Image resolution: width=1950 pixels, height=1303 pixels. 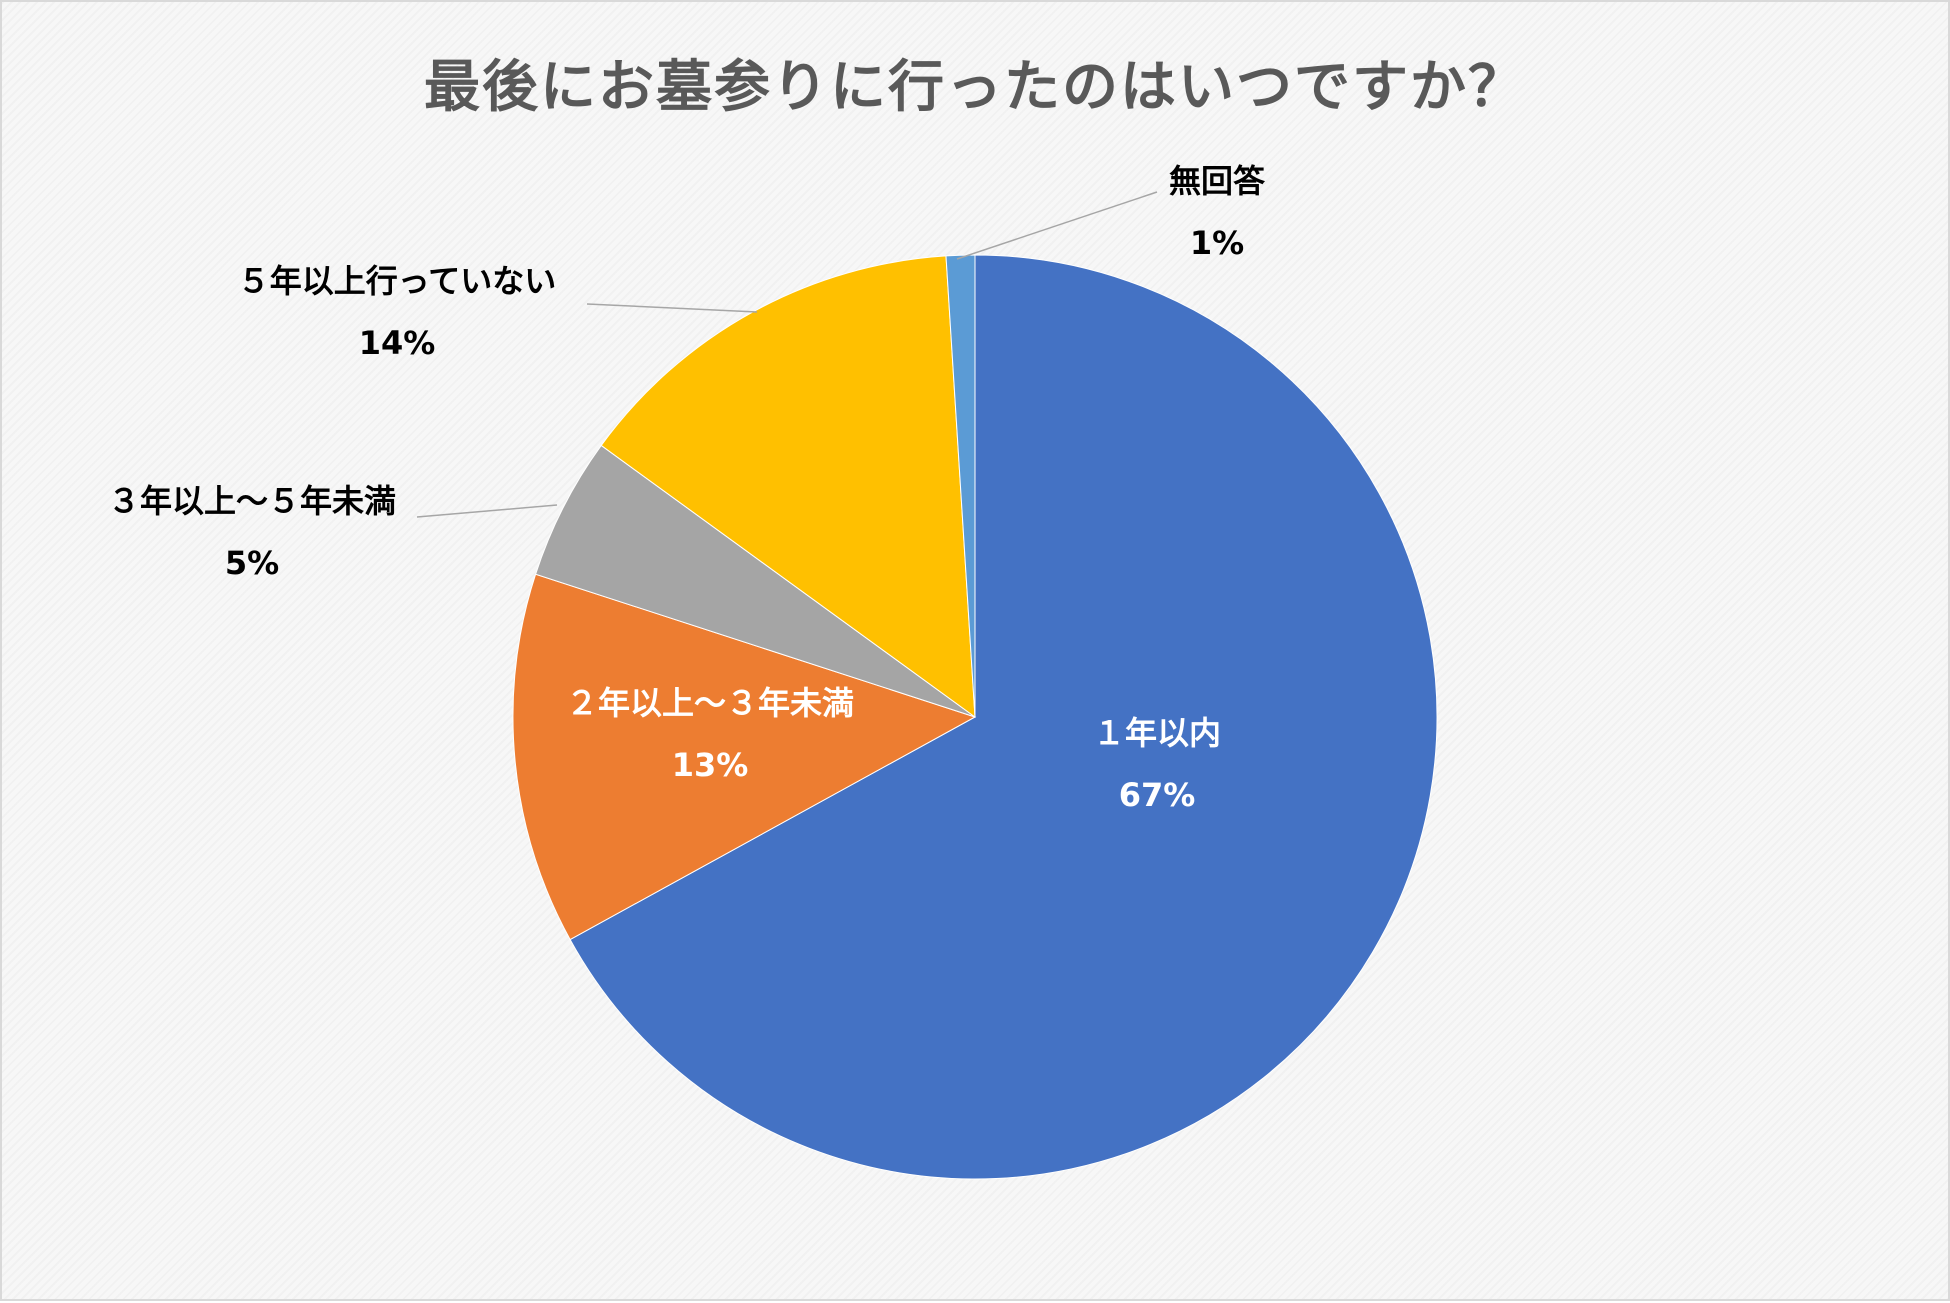 What do you see at coordinates (1157, 733) in the screenshot?
I see `slice-category-label: １年以内` at bounding box center [1157, 733].